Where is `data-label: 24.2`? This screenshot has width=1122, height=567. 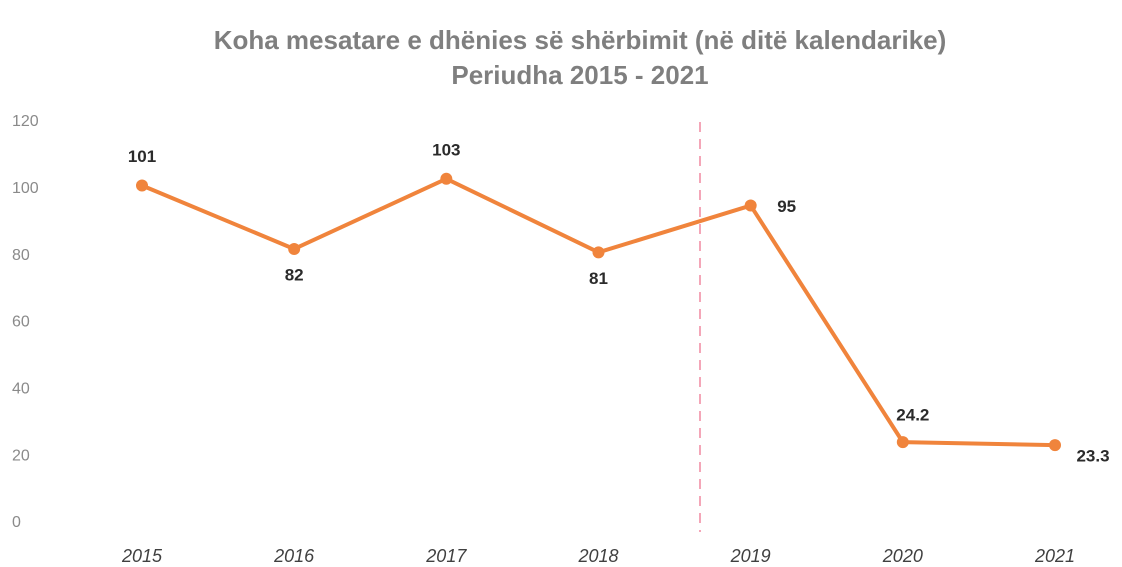
data-label: 24.2 is located at coordinates (912, 415).